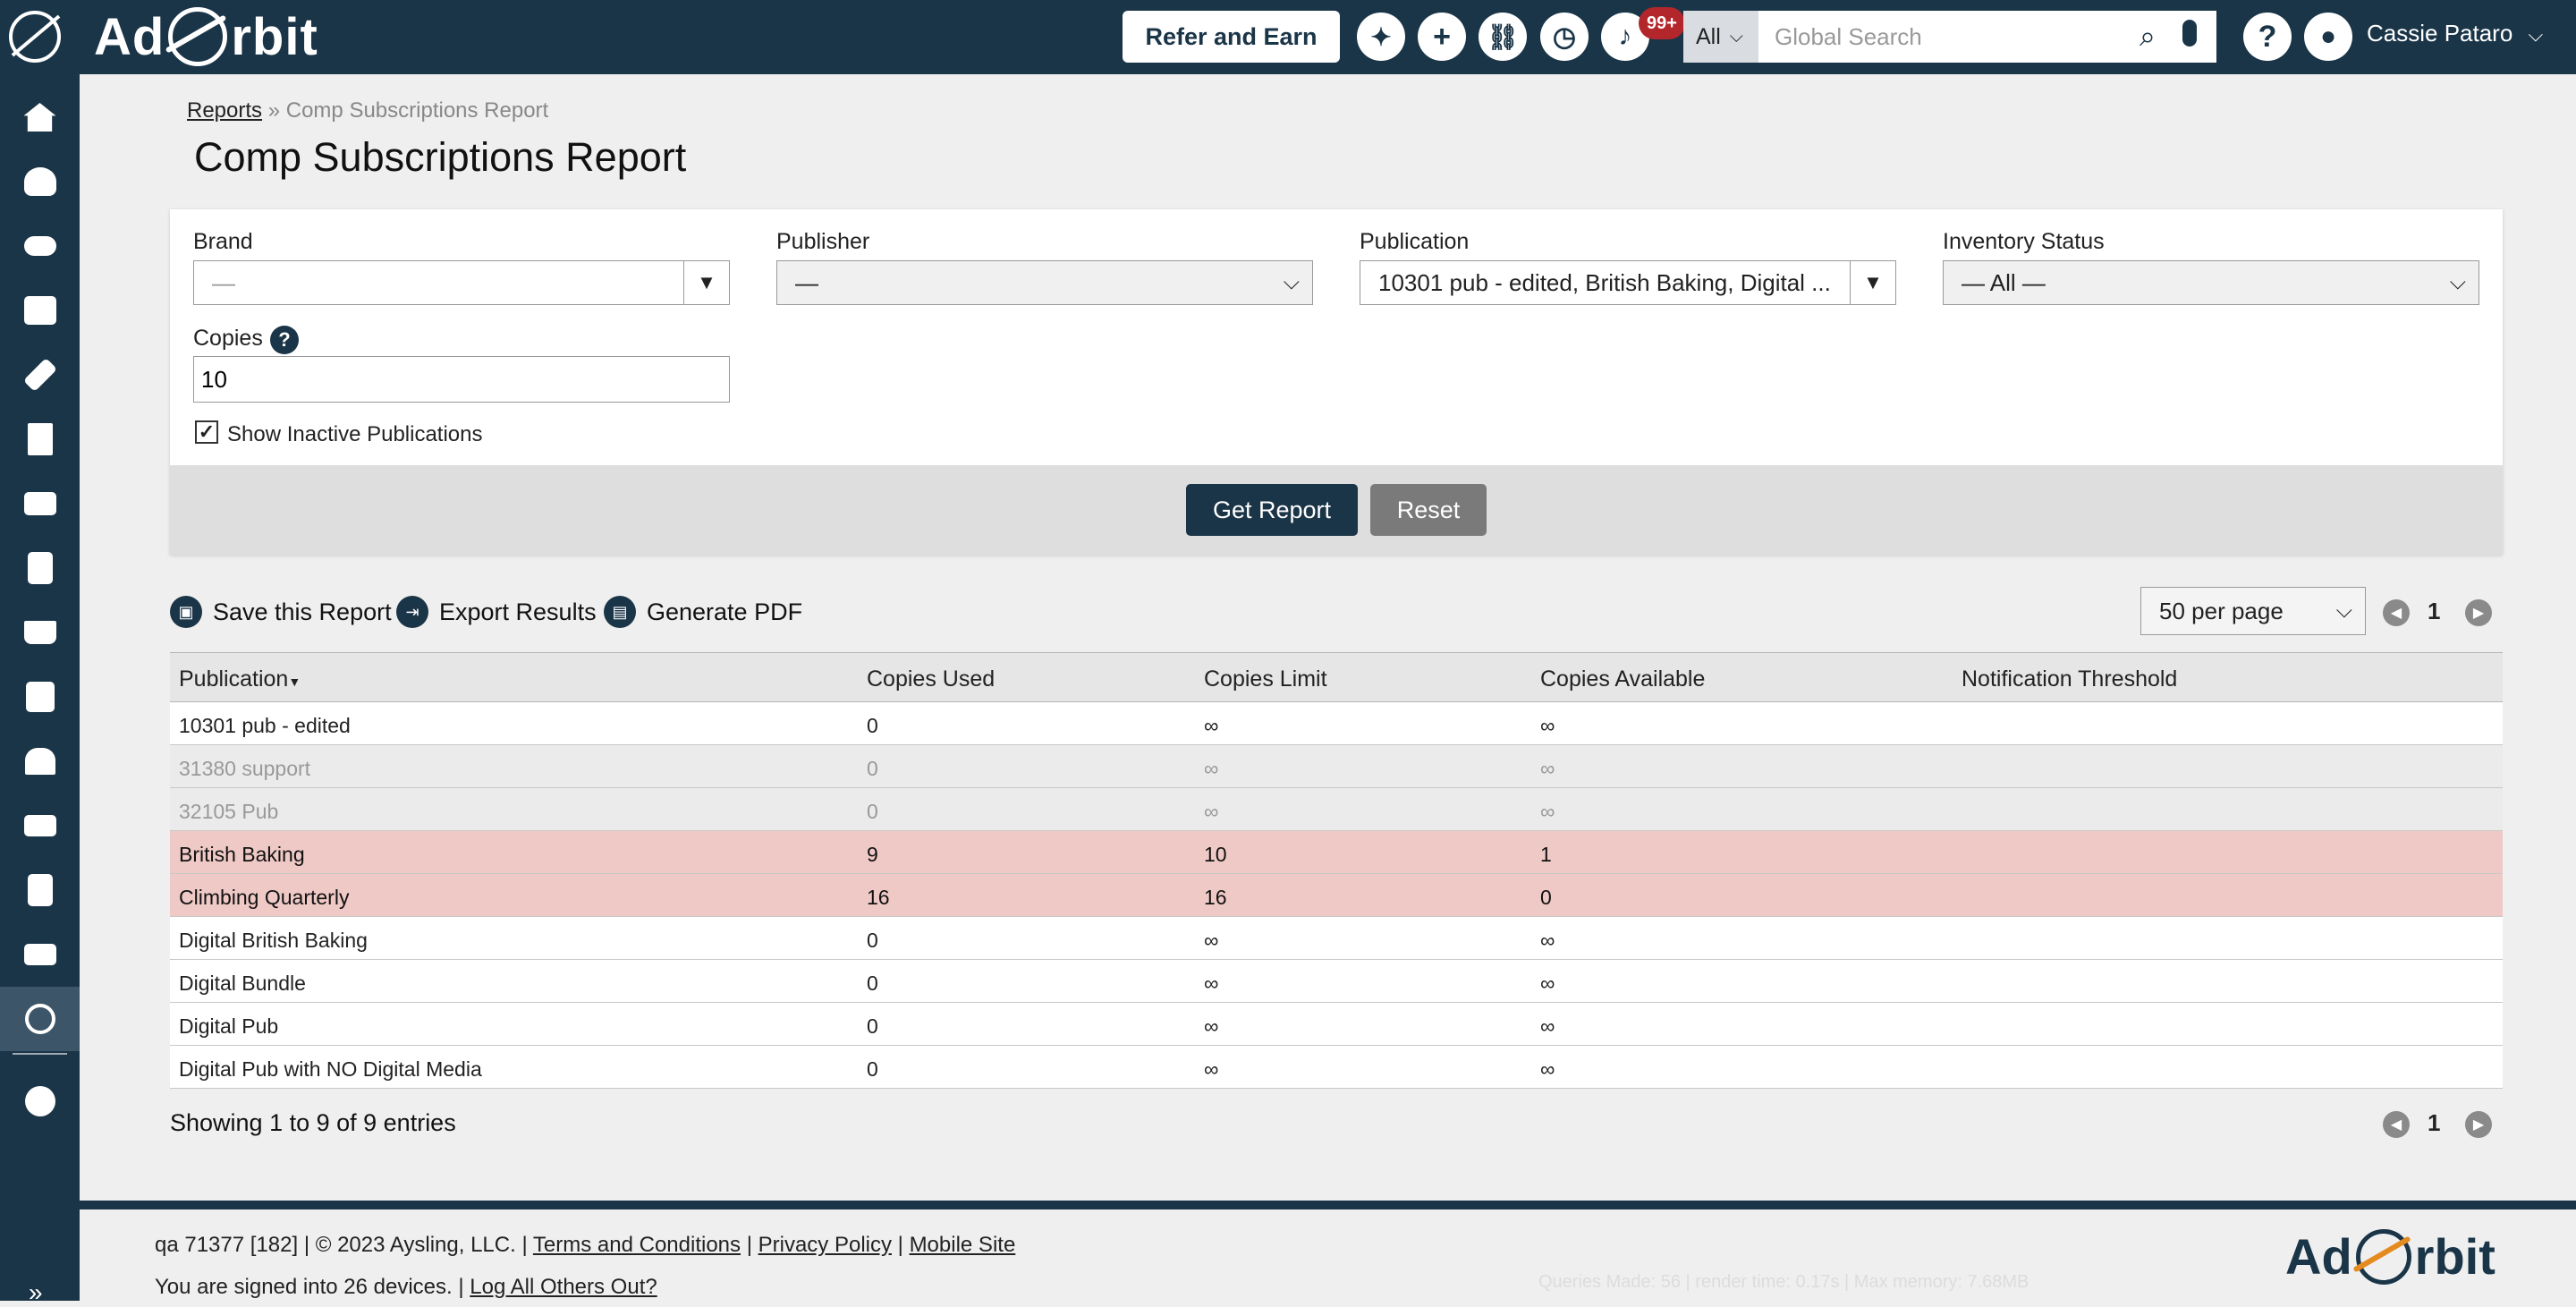 Image resolution: width=2576 pixels, height=1307 pixels. I want to click on plus-icon: +, so click(1442, 37).